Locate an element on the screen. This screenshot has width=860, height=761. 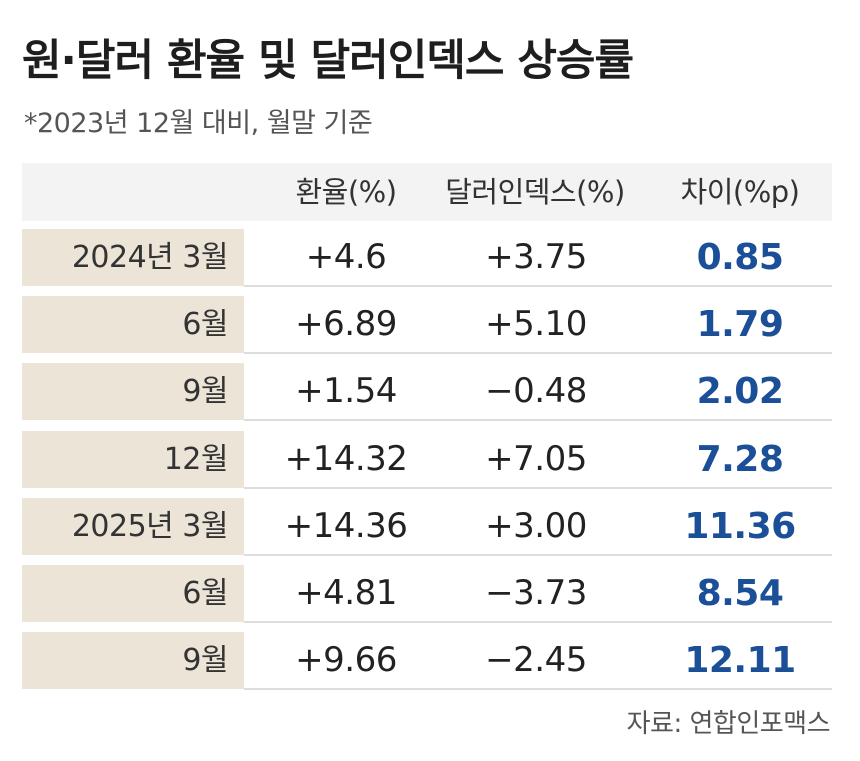
table-header-band is located at coordinates (427, 192).